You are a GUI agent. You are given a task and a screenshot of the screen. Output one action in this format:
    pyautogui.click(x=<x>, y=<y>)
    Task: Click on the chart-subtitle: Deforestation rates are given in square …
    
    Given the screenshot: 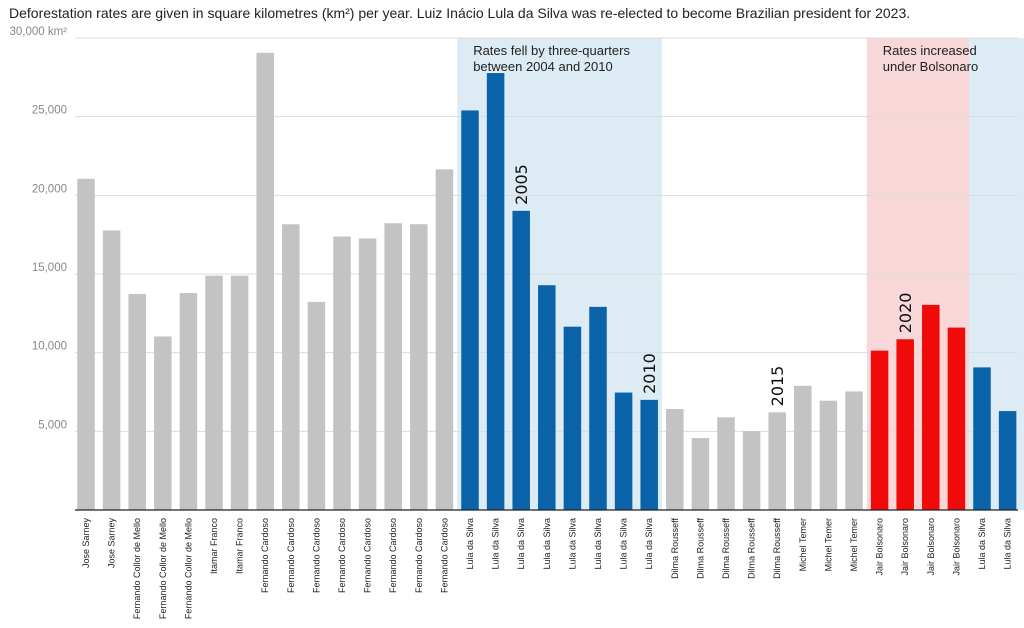 What is the action you would take?
    pyautogui.click(x=460, y=13)
    